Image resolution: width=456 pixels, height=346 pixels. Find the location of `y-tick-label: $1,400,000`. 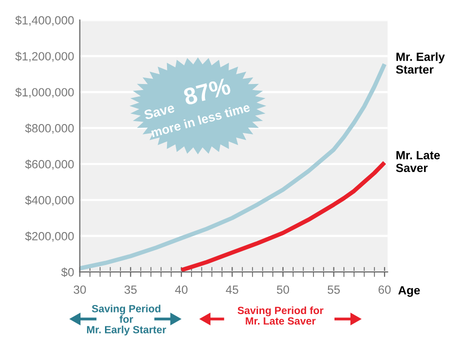

y-tick-label: $1,400,000 is located at coordinates (44, 21).